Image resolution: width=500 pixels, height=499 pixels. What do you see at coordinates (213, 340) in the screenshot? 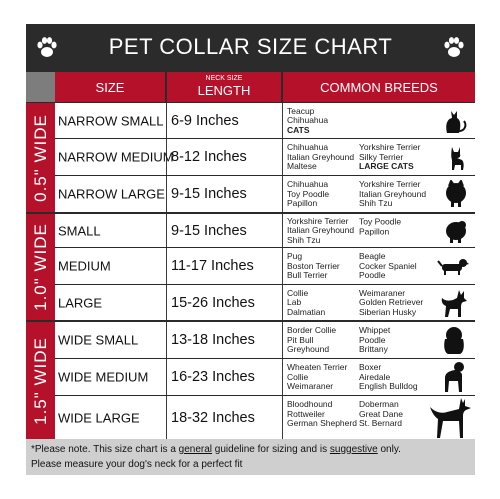
I see `length-value: 13-18 Inches` at bounding box center [213, 340].